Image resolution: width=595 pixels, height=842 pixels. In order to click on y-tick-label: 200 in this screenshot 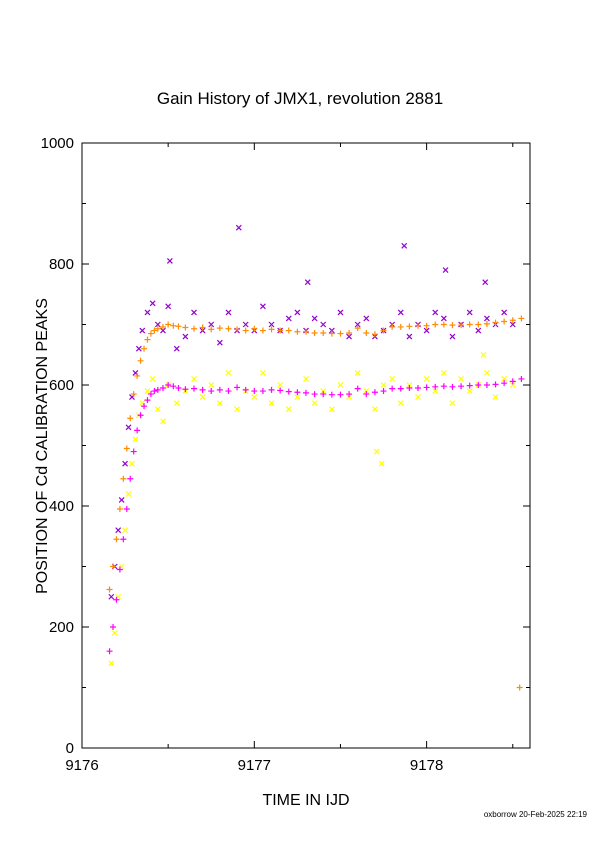, I will do `click(61, 627)`.